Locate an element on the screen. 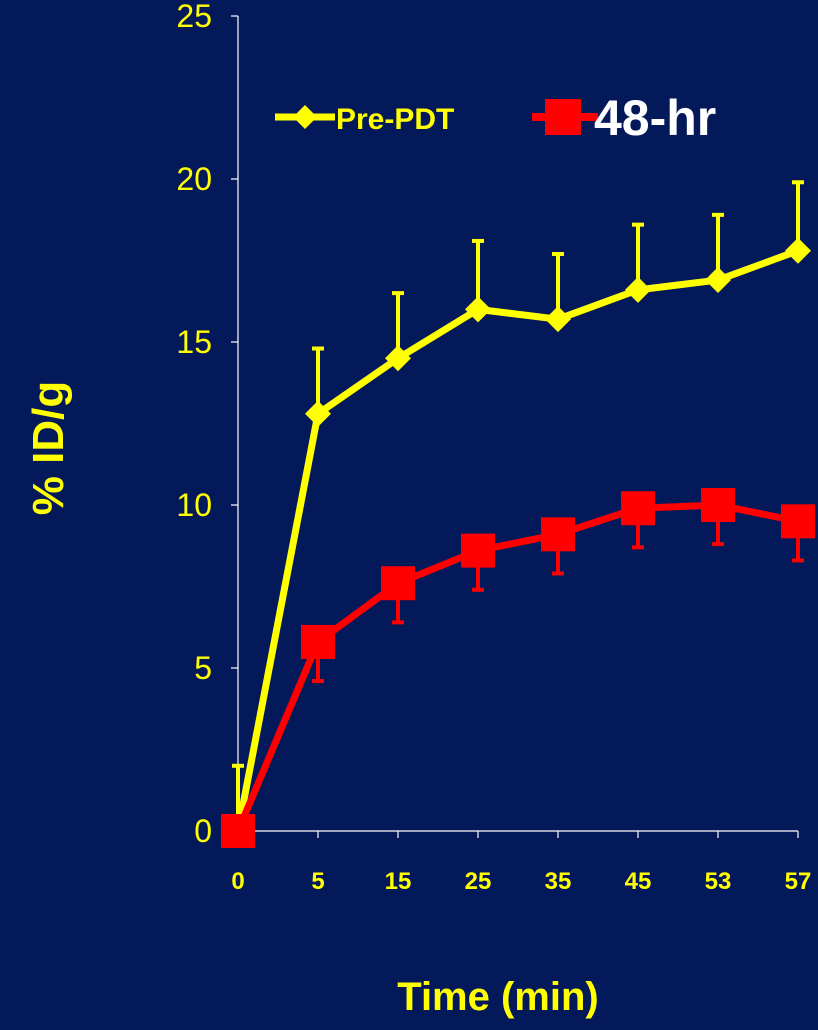 Image resolution: width=818 pixels, height=1030 pixels. legend-item-pre-pdt: Pre-PDT is located at coordinates (364, 119).